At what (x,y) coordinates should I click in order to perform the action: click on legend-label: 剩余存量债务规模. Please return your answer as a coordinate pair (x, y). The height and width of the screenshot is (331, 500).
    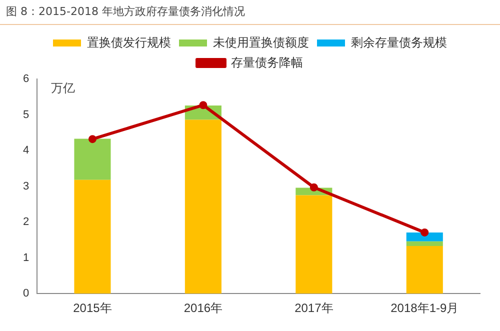
    Looking at the image, I should click on (399, 42).